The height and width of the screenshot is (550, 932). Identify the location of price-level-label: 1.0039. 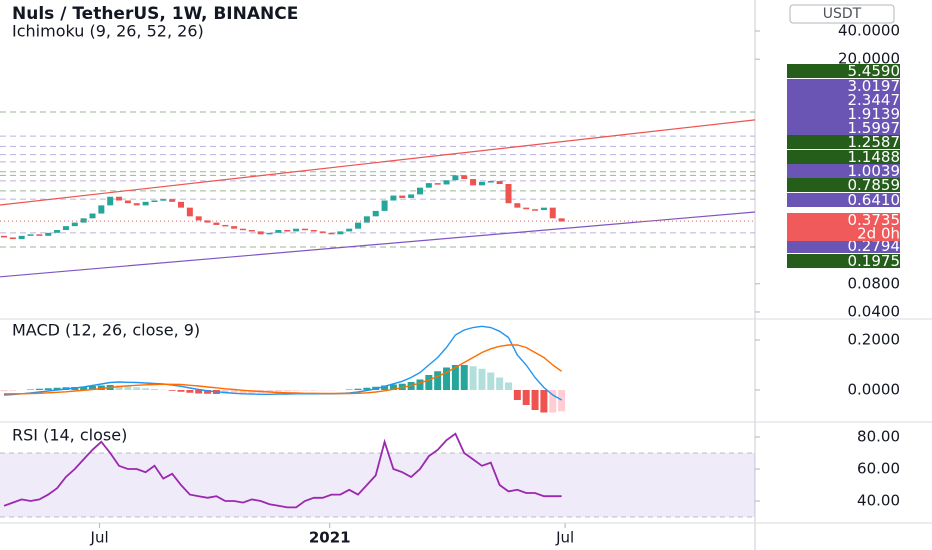
(874, 171).